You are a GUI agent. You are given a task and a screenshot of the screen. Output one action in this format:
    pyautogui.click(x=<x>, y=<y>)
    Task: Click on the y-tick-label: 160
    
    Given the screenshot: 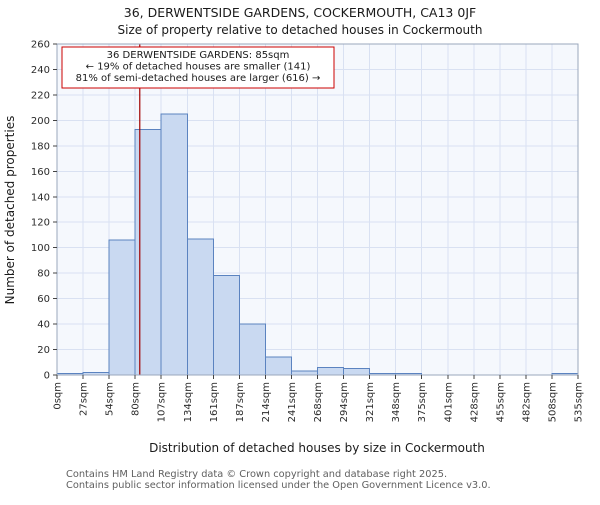 What is the action you would take?
    pyautogui.click(x=40, y=172)
    